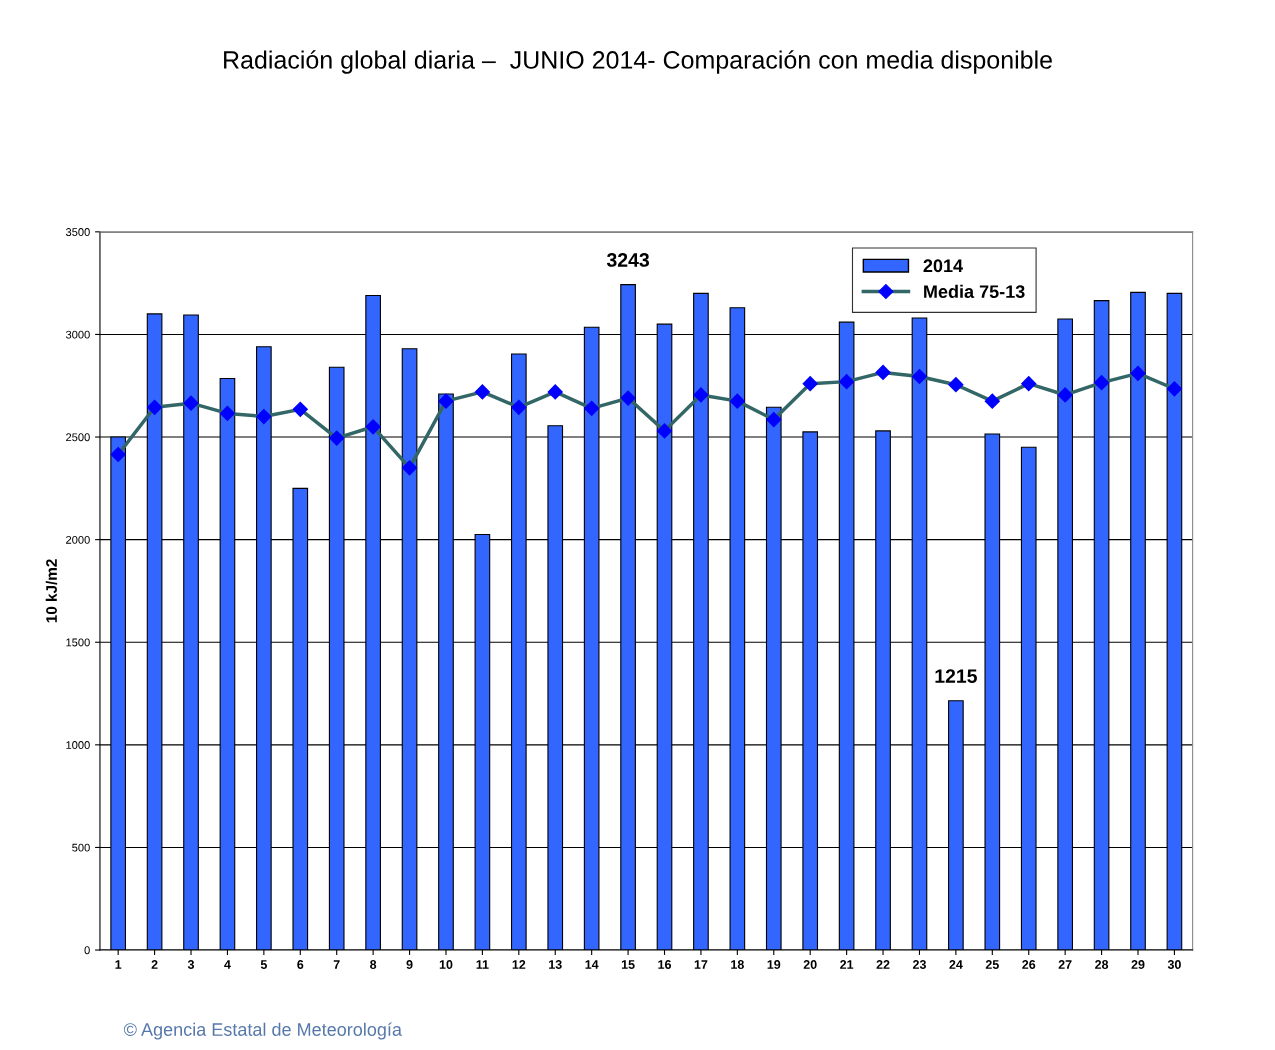 Image resolution: width=1275 pixels, height=1050 pixels. What do you see at coordinates (336, 964) in the screenshot?
I see `x-tick-label: 7` at bounding box center [336, 964].